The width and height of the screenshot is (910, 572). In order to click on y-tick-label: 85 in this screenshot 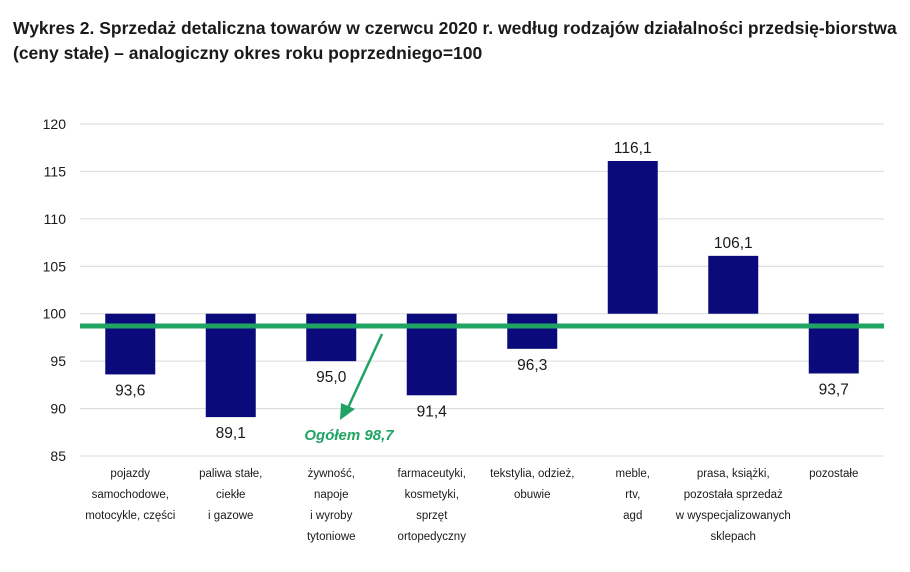, I will do `click(58, 456)`.